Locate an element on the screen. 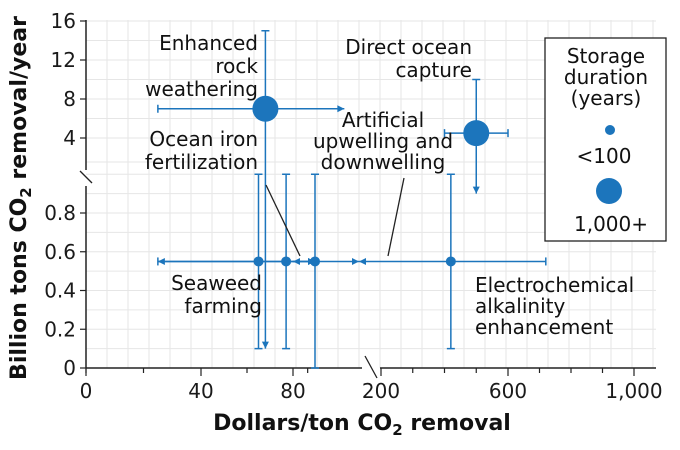  point-label: Enhanced rock weathering is located at coordinates (201, 66).